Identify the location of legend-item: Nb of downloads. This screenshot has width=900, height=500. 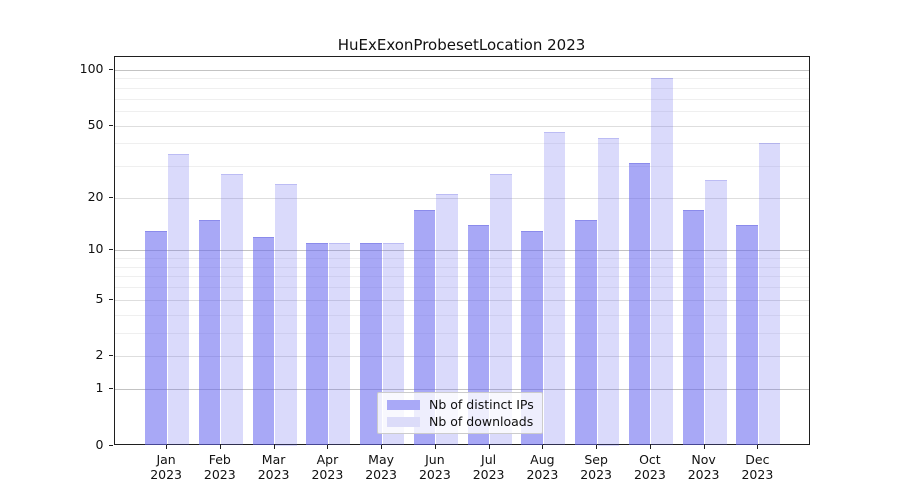
(460, 421).